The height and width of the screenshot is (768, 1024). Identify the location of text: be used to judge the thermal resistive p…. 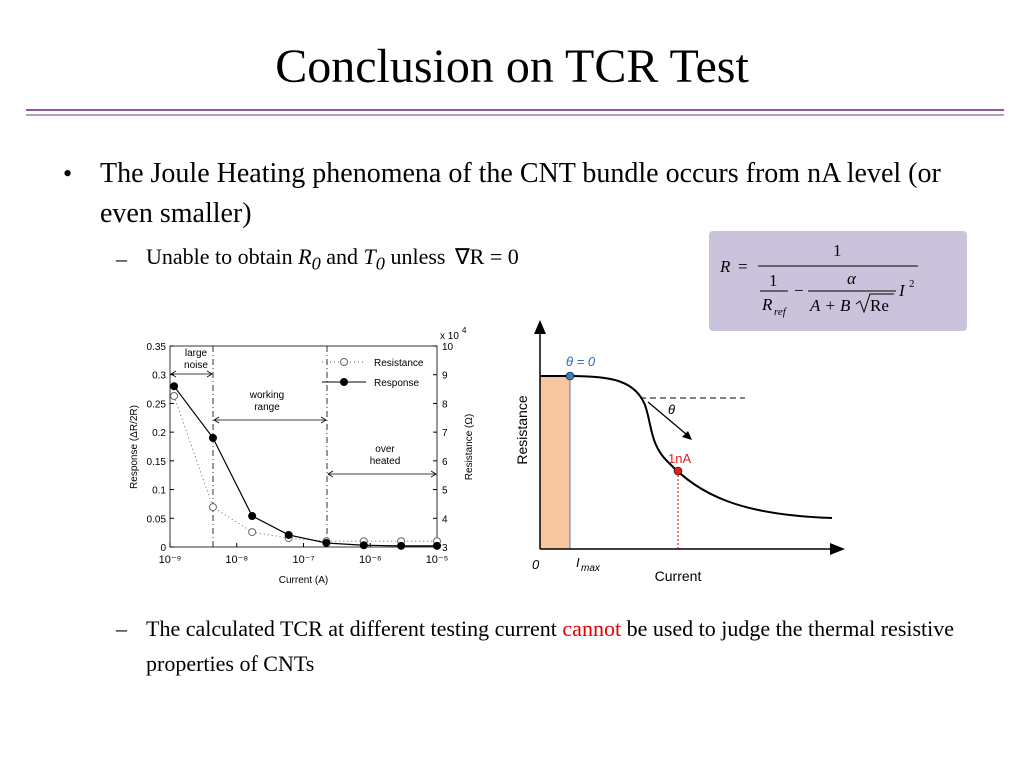
(550, 646).